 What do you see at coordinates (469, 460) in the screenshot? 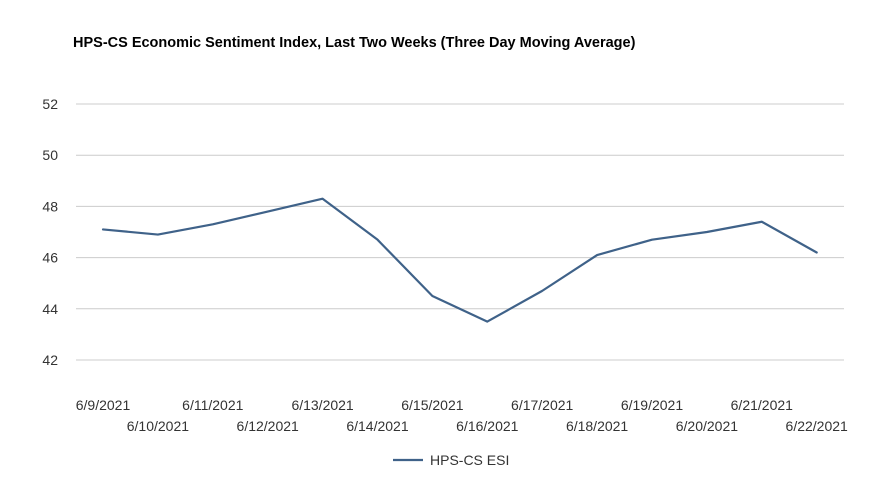
I see `legend-label: HPS-CS ESI` at bounding box center [469, 460].